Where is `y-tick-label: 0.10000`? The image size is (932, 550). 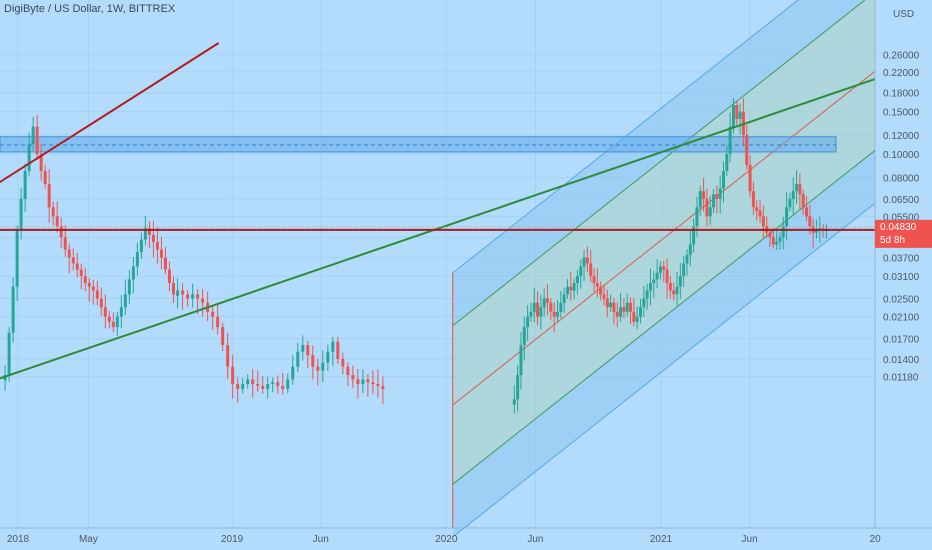 y-tick-label: 0.10000 is located at coordinates (901, 155).